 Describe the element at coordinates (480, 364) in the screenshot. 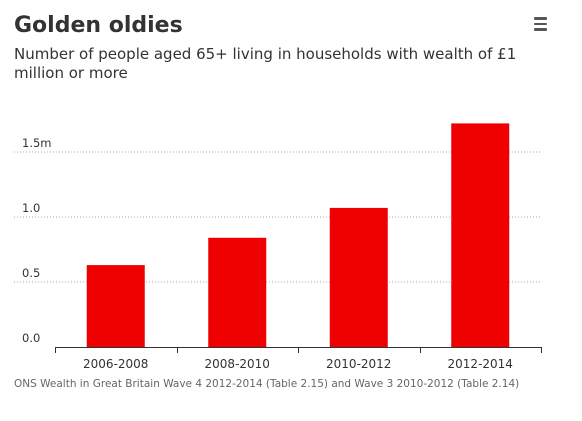

I see `x-tick-label: 2012-2014` at that location.